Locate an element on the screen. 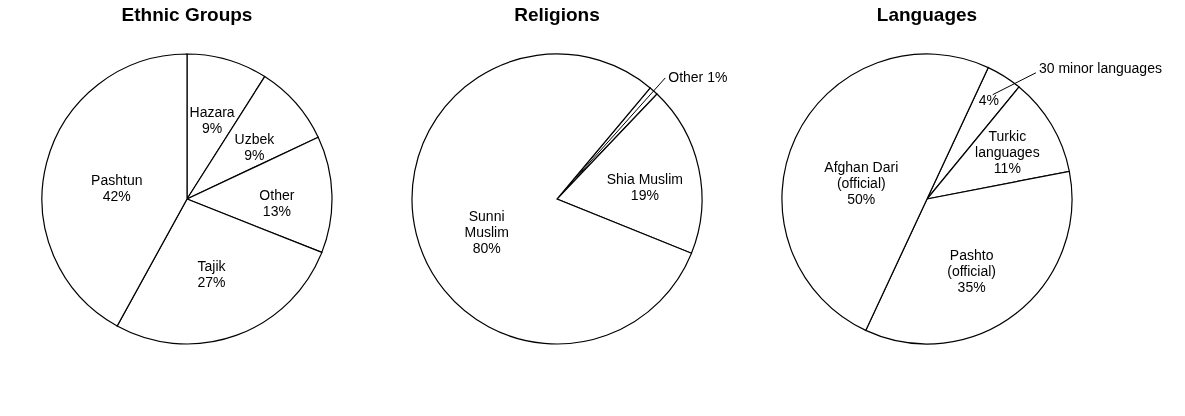 The height and width of the screenshot is (416, 1185). slice-label: Afghan Dari (official) is located at coordinates (861, 175).